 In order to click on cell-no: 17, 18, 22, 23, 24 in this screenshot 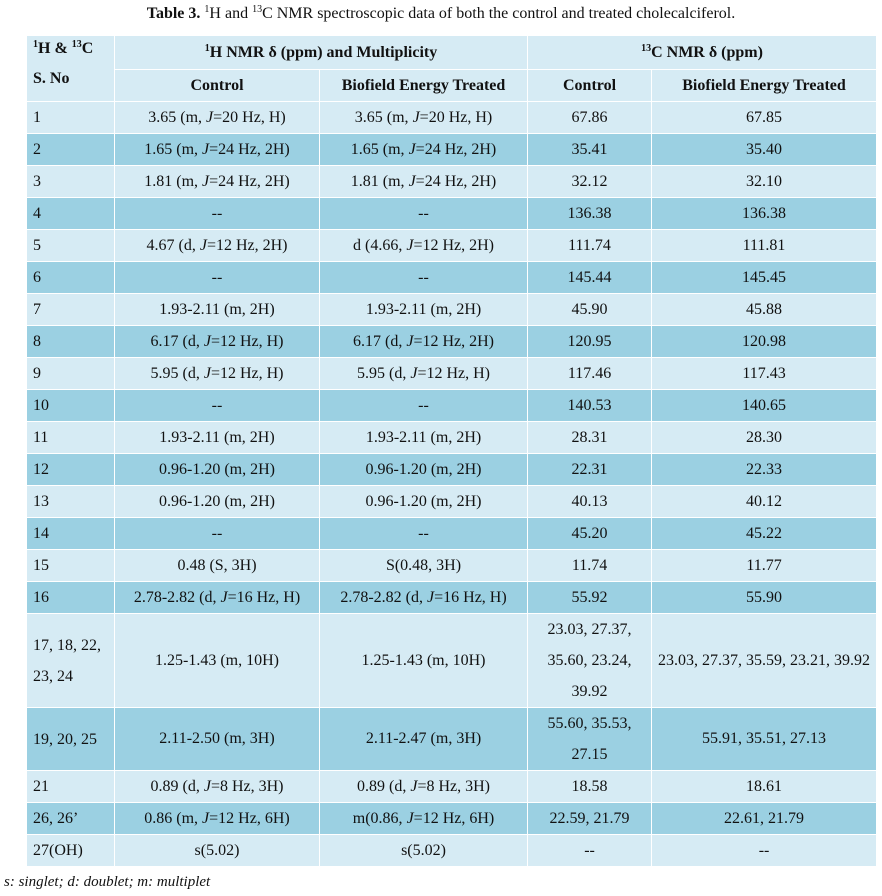, I will do `click(70, 660)`.